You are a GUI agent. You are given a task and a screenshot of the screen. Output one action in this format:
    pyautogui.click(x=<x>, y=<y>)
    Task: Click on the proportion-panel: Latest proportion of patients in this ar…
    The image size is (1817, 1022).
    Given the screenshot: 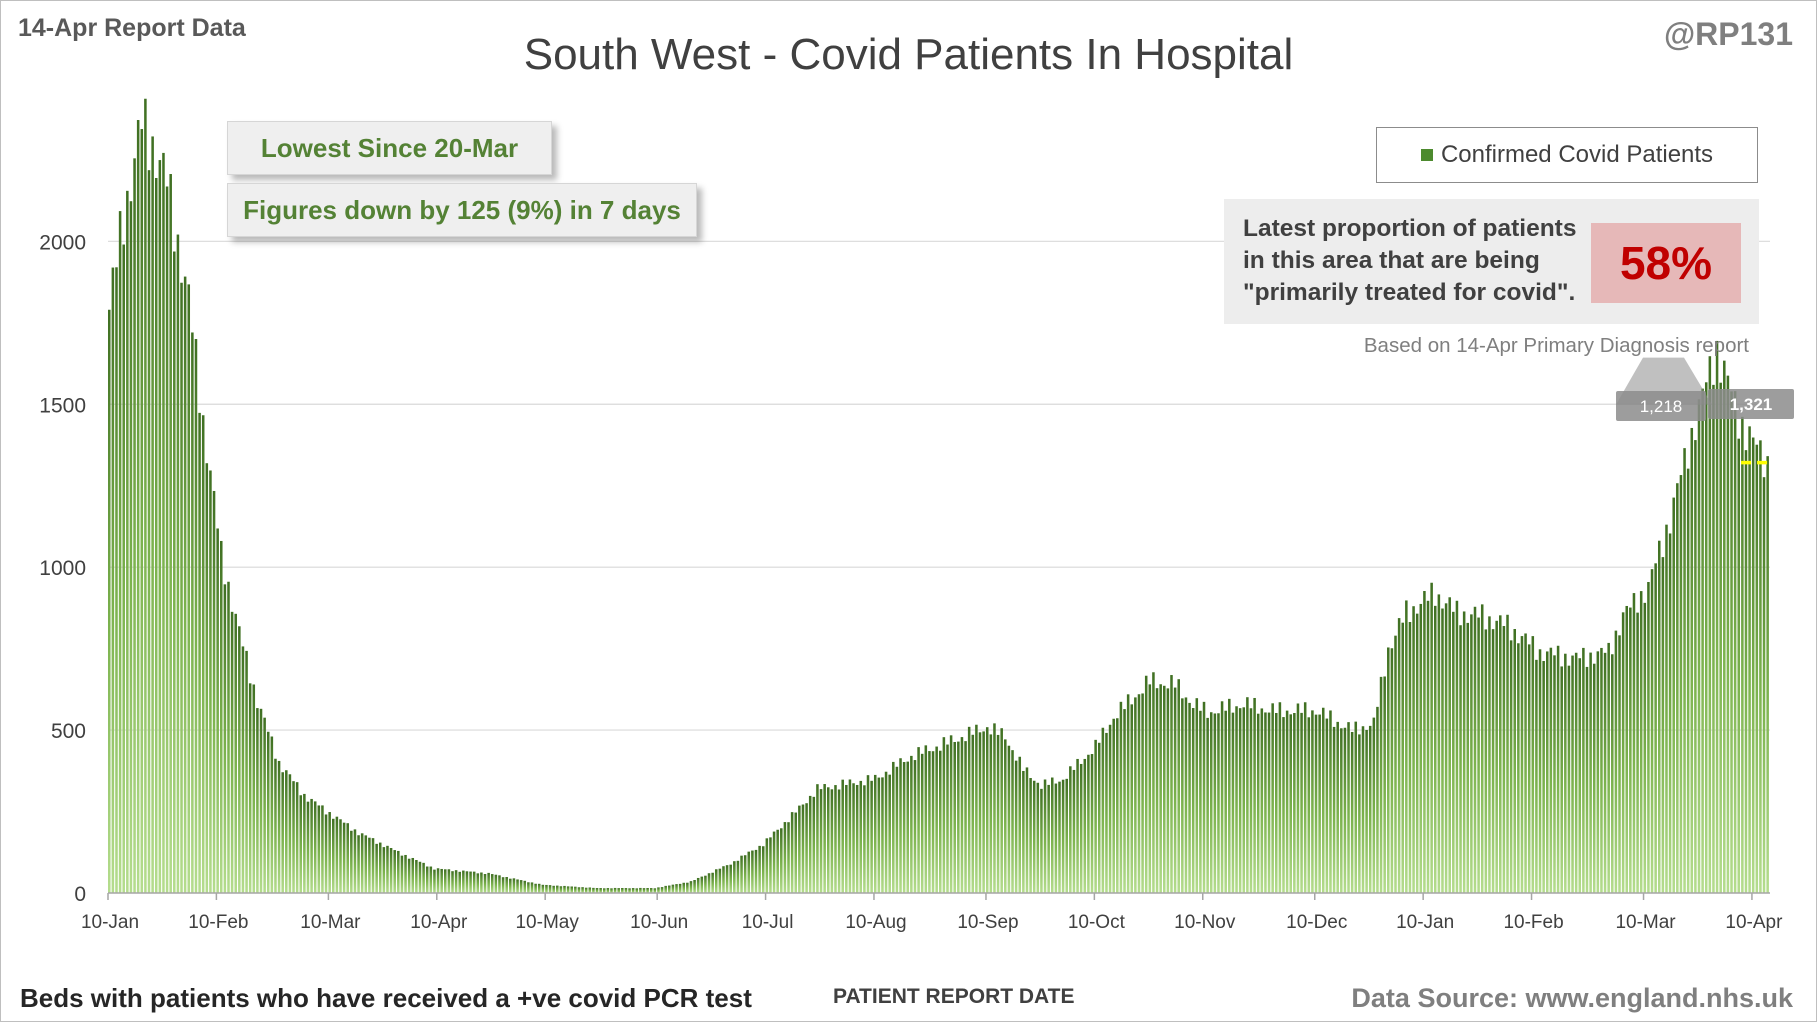 What is the action you would take?
    pyautogui.click(x=1491, y=261)
    